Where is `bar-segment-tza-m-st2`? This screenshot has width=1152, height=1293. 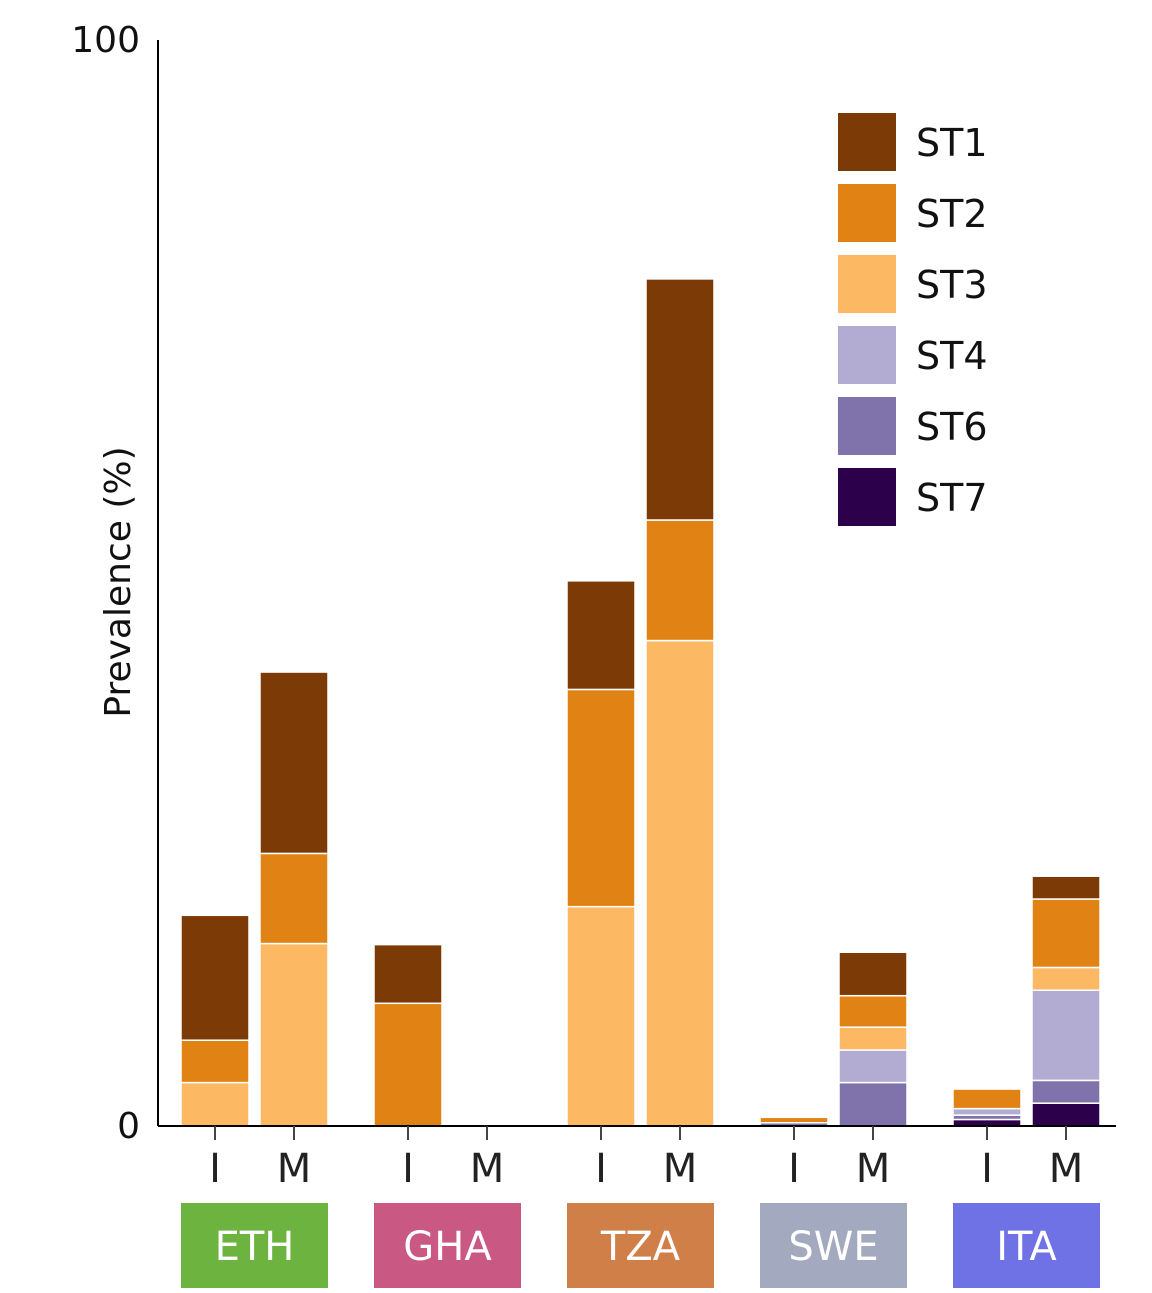 bar-segment-tza-m-st2 is located at coordinates (680, 580).